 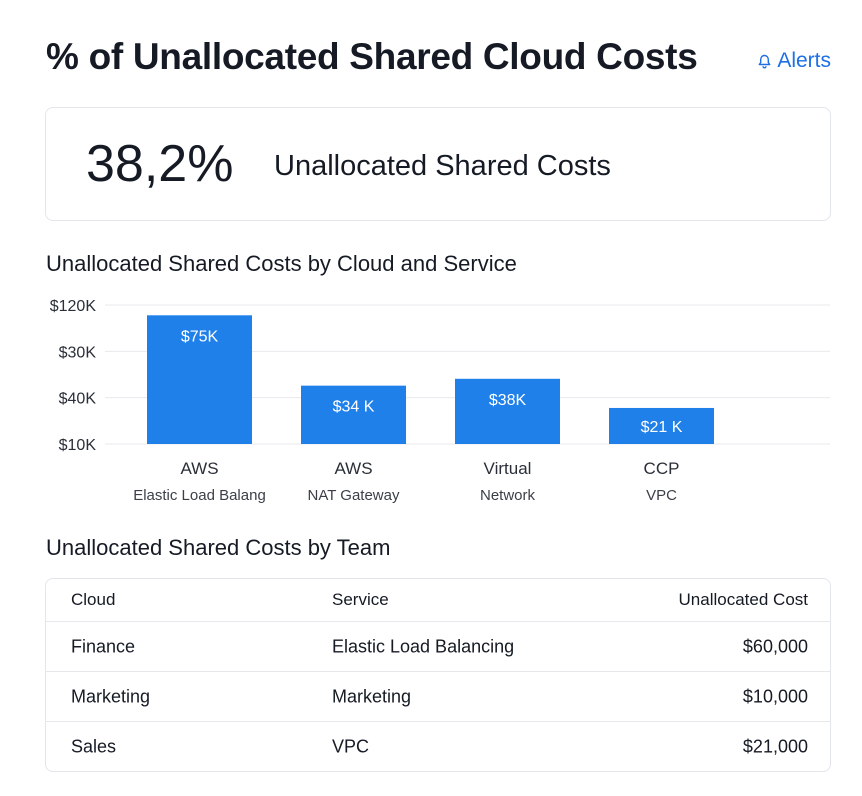 What do you see at coordinates (508, 468) in the screenshot?
I see `x-category-label: Virtual` at bounding box center [508, 468].